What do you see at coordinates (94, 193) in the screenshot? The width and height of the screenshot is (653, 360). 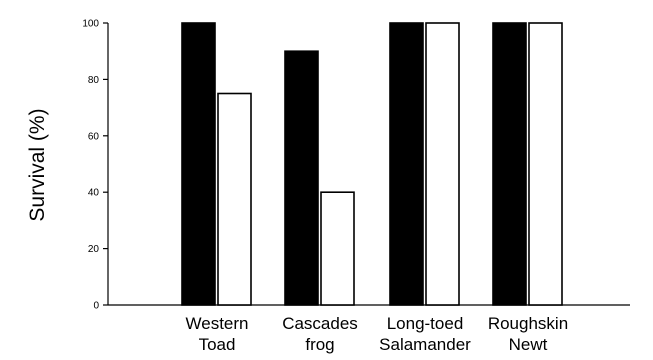 I see `y-tick-label: 40` at bounding box center [94, 193].